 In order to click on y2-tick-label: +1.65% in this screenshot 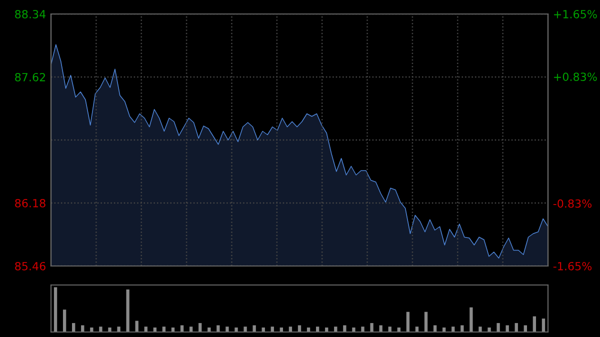, I will do `click(575, 14)`.